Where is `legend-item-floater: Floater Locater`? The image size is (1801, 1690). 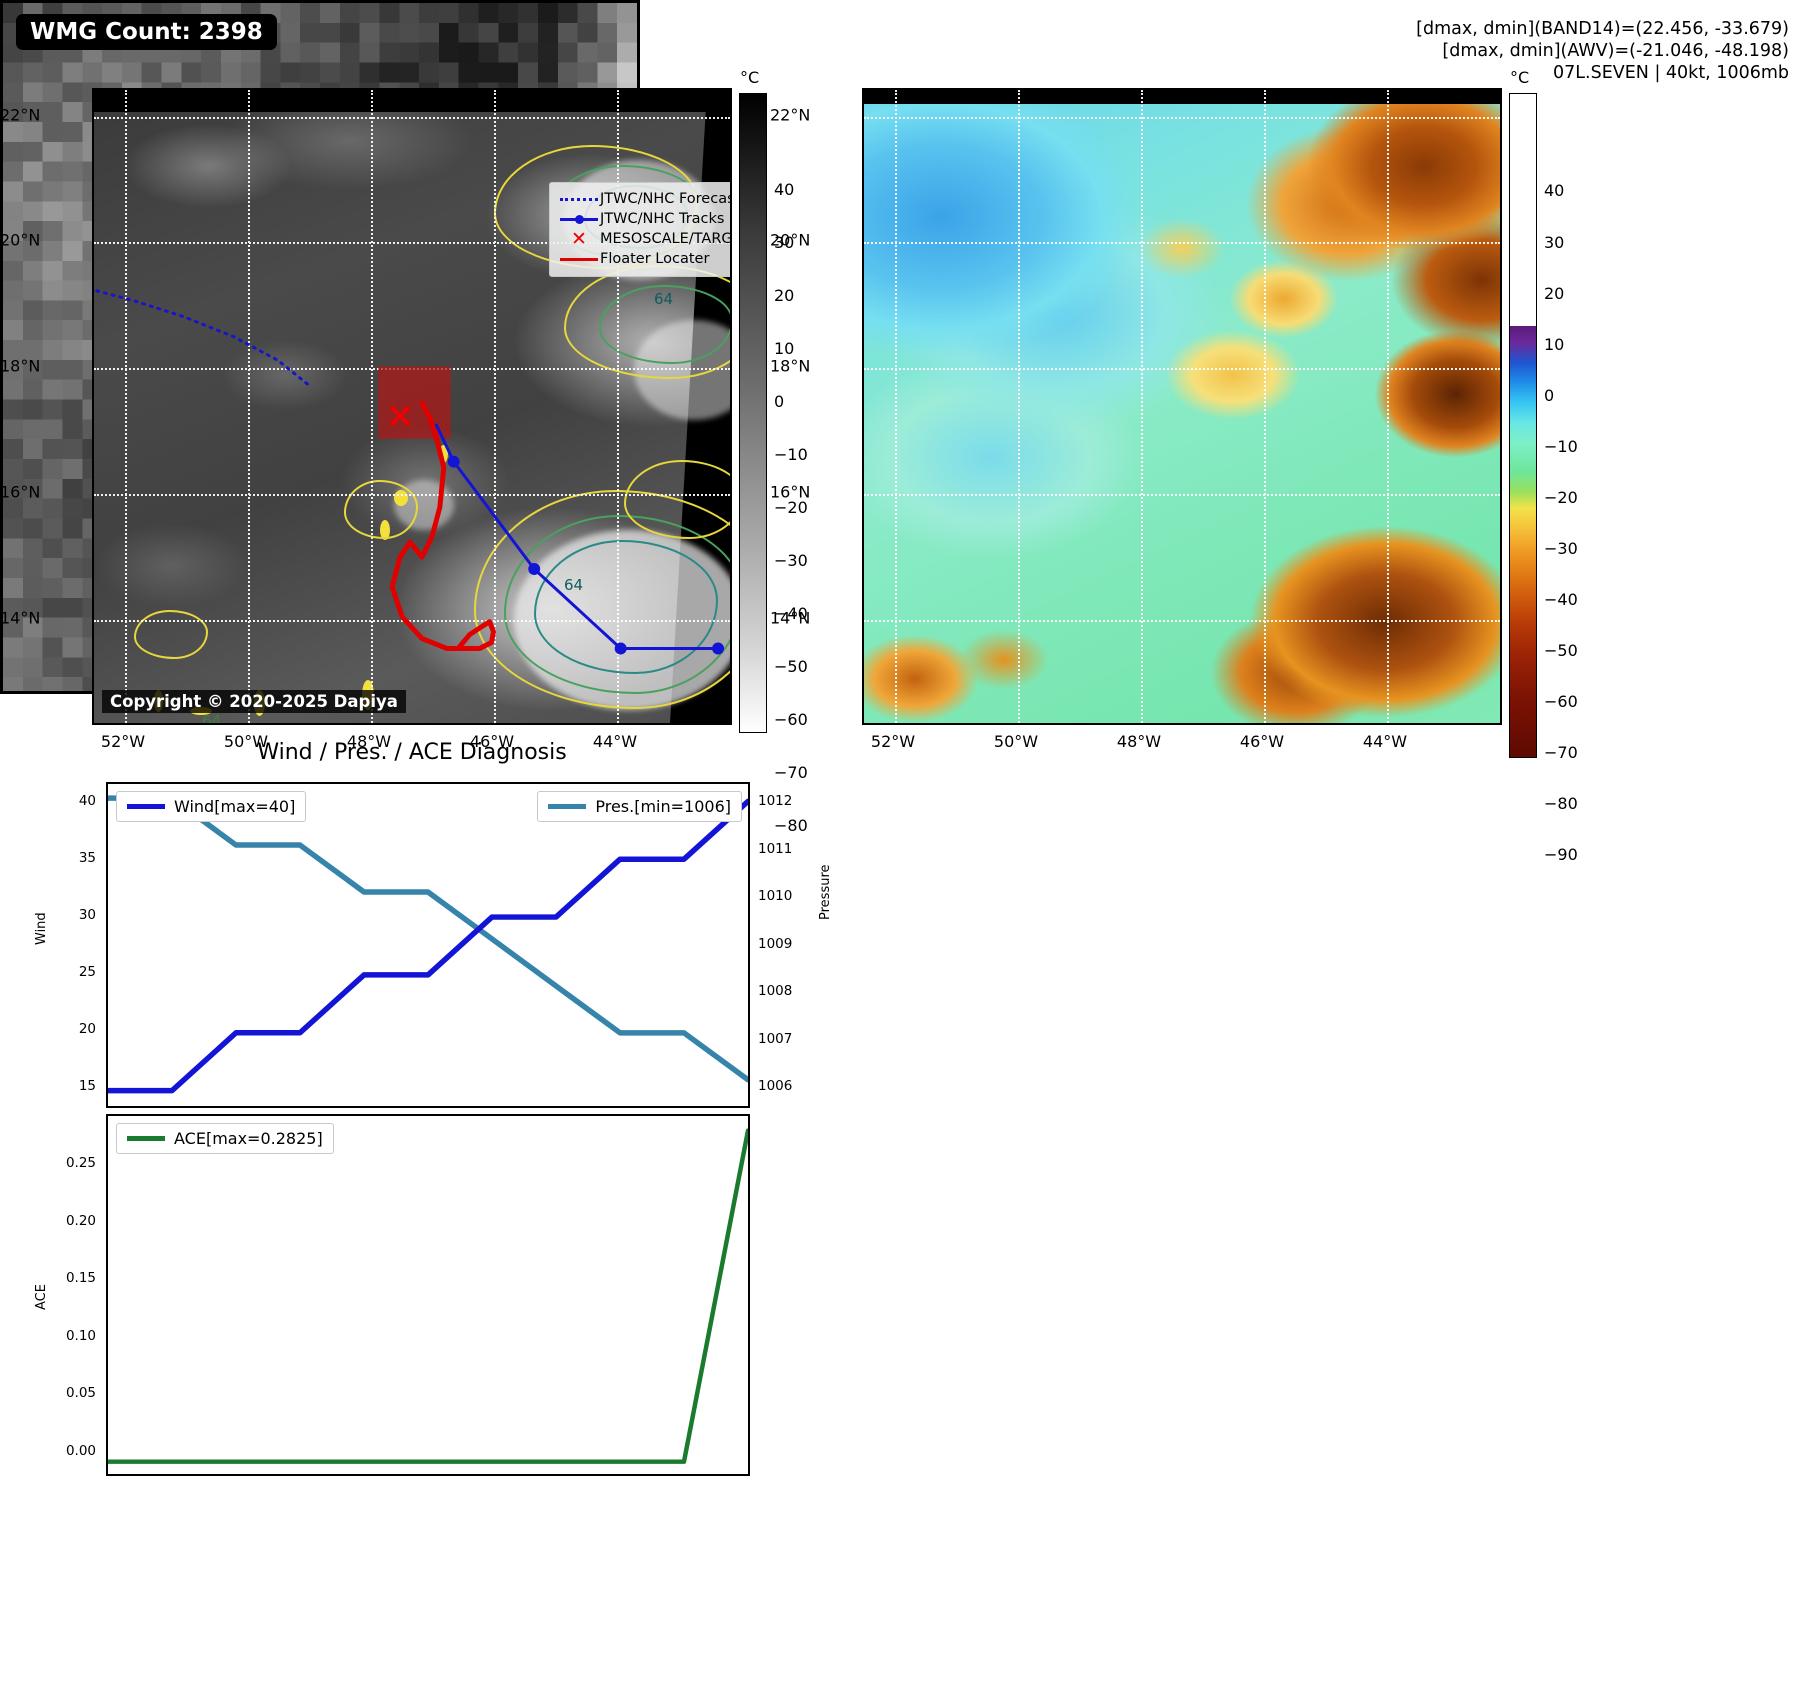
legend-item-floater: Floater Locater is located at coordinates (644, 259).